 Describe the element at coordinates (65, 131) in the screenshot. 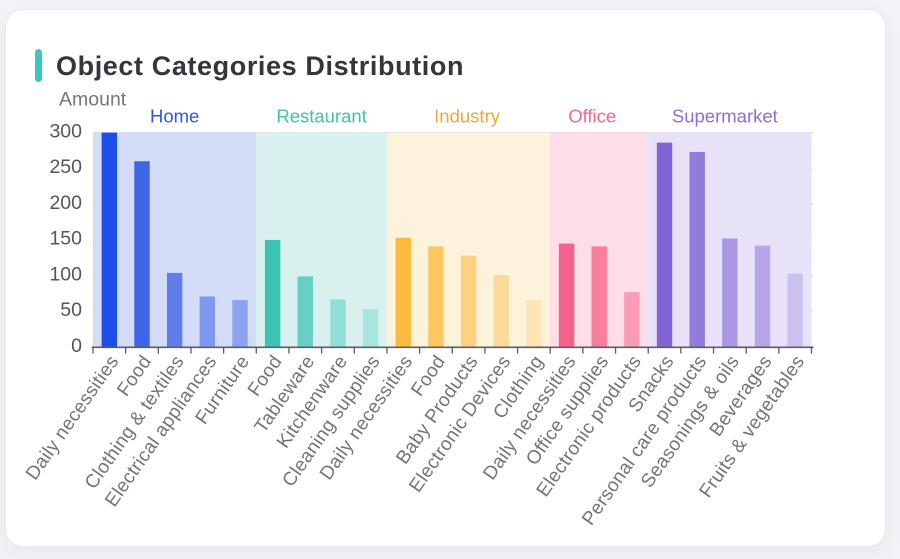

I see `svg-text: 300` at that location.